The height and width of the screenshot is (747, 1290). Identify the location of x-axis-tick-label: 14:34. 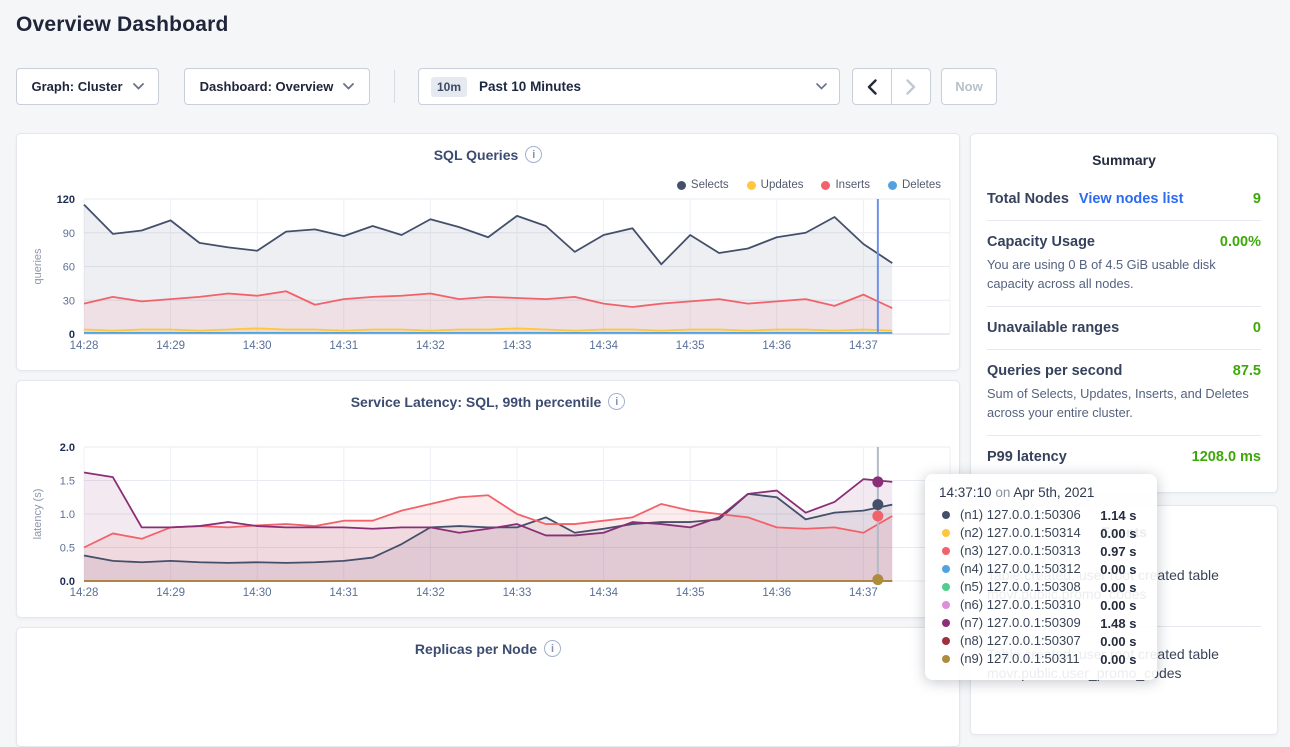
(603, 346).